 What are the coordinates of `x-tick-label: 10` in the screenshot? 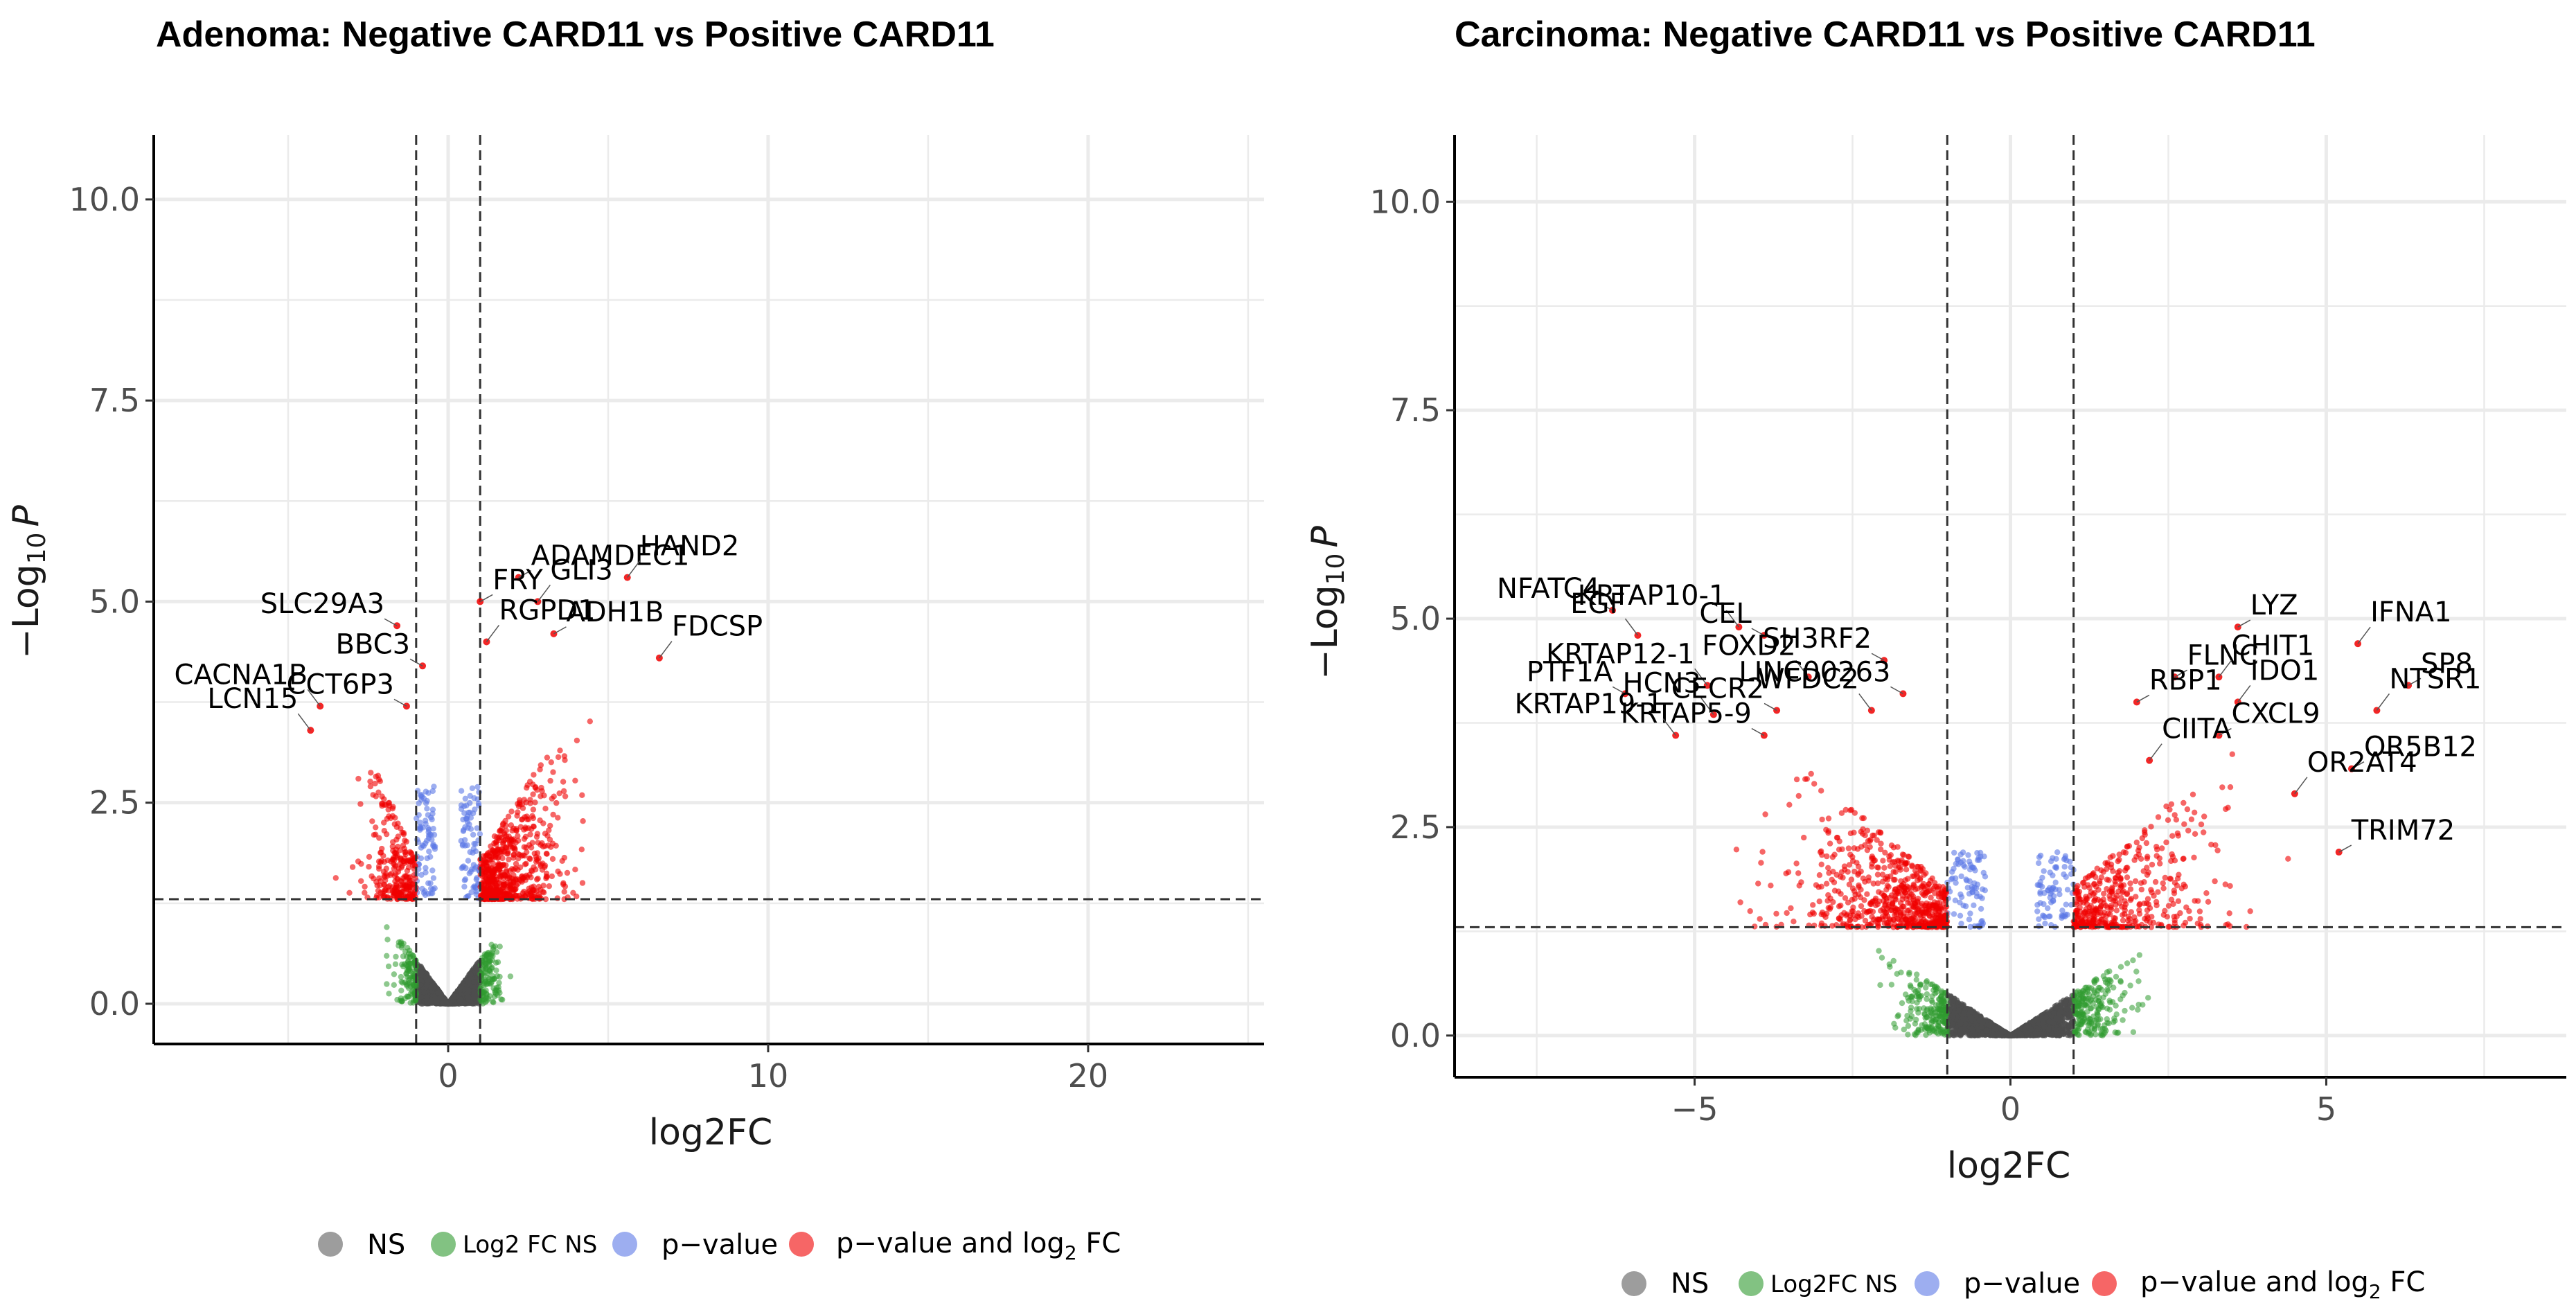 It's located at (768, 1076).